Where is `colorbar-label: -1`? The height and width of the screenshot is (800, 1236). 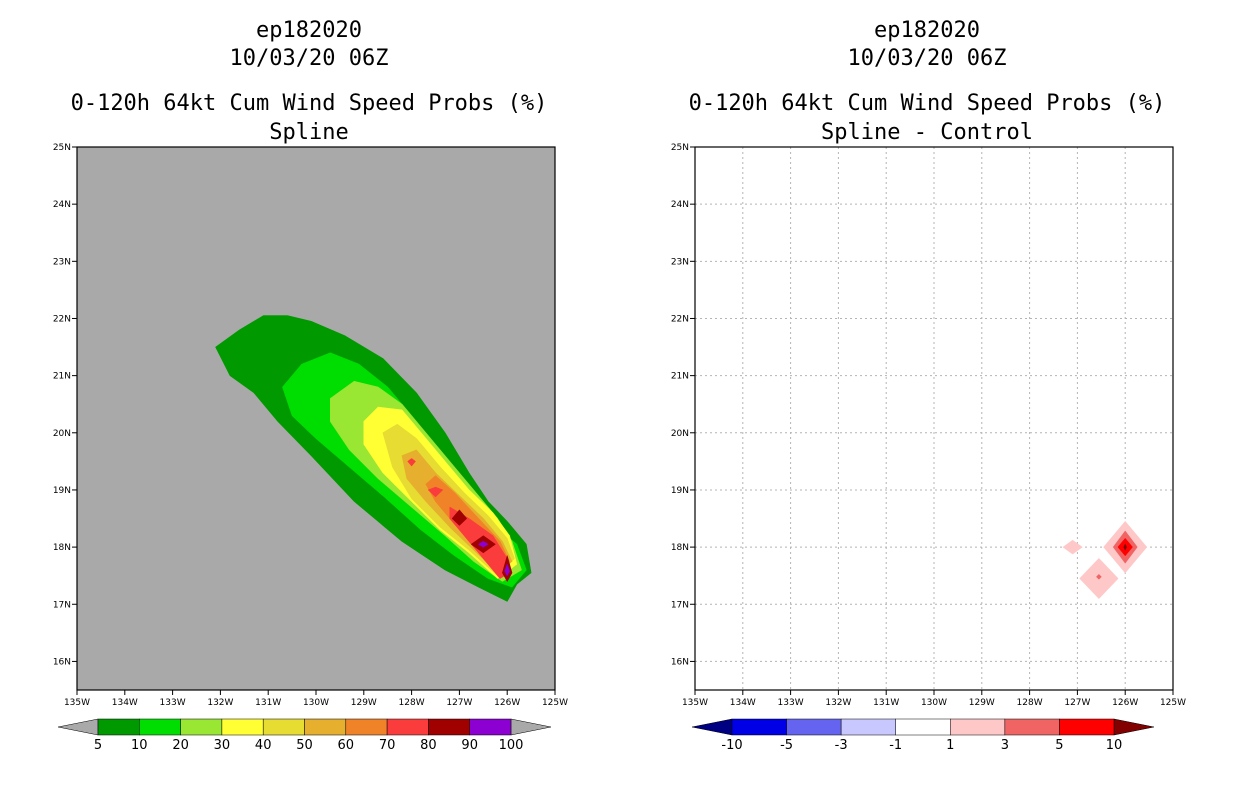
colorbar-label: -1 is located at coordinates (895, 745).